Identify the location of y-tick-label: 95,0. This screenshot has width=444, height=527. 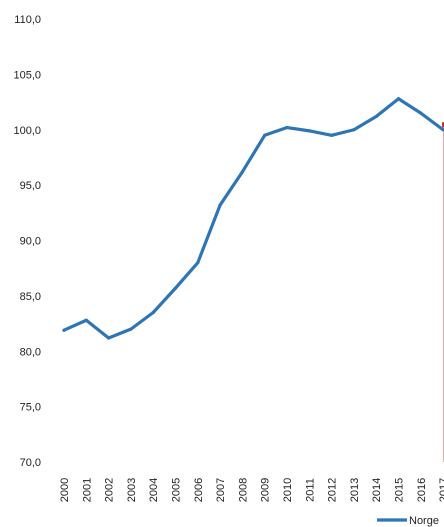
(30, 186).